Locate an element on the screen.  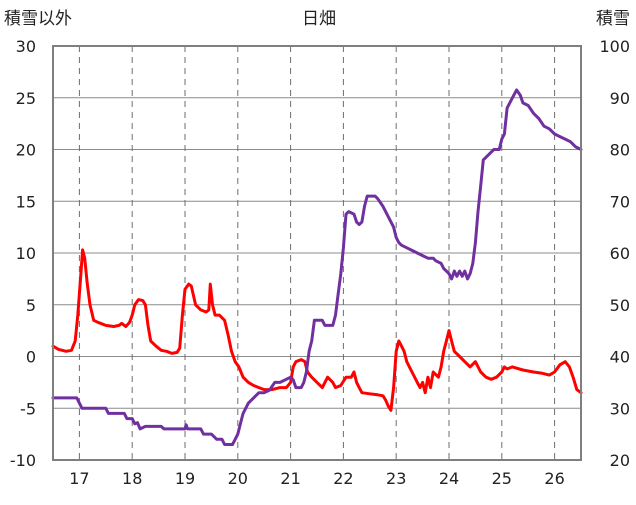
right-tick-label: 20 is located at coordinates (620, 460).